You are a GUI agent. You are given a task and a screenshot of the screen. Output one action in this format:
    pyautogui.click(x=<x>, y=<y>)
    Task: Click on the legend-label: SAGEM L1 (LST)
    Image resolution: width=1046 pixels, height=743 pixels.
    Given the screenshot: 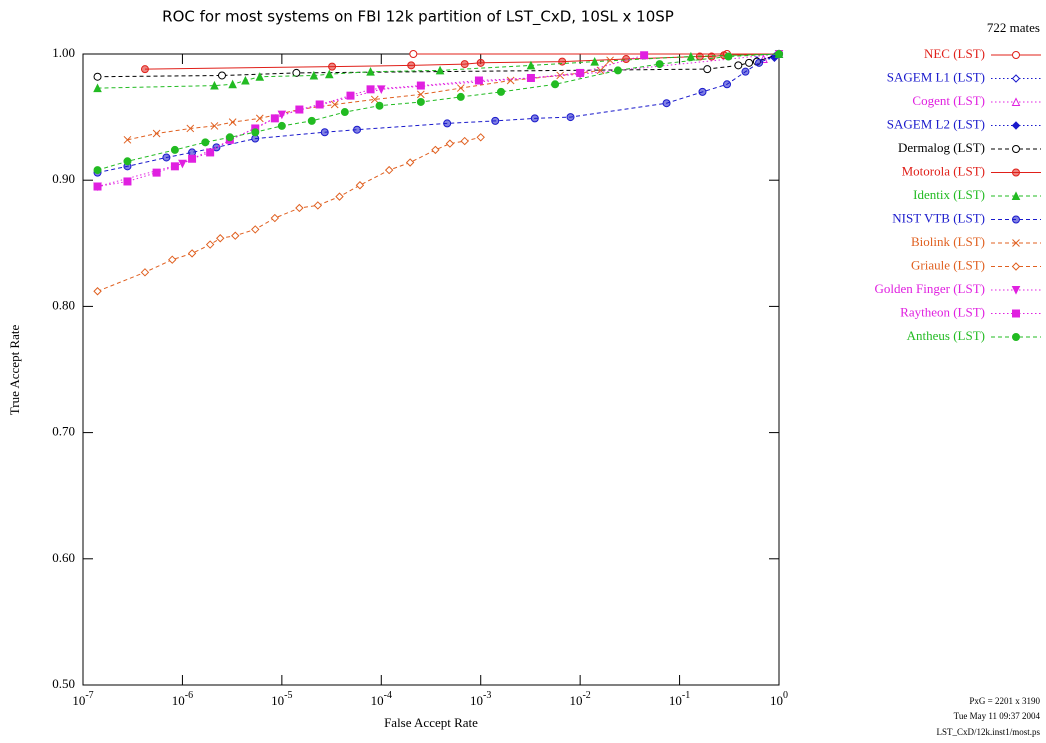 What is the action you would take?
    pyautogui.click(x=936, y=76)
    